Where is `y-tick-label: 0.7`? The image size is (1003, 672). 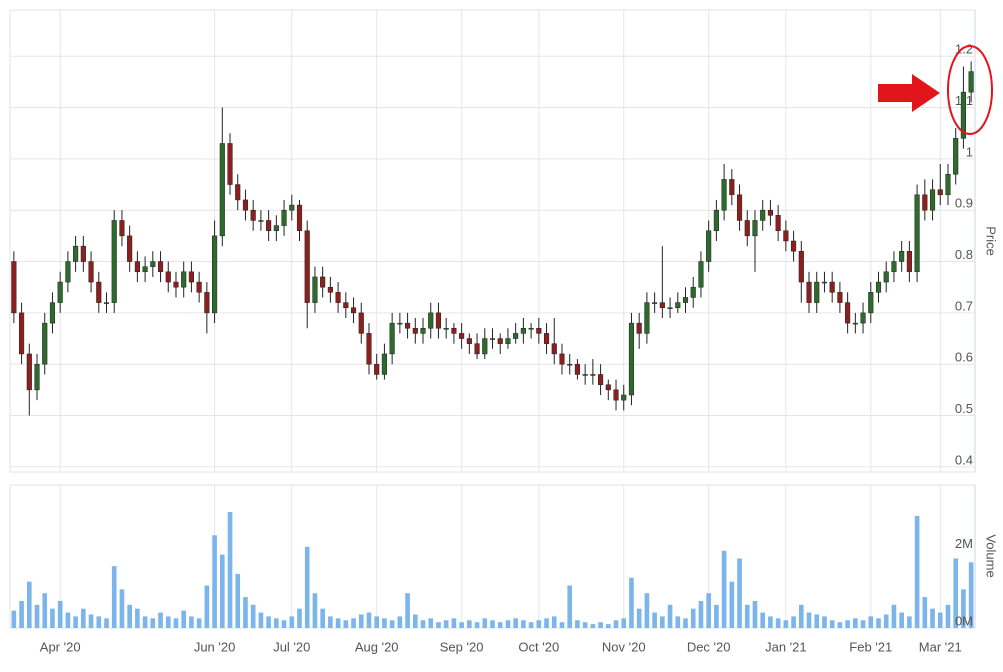 y-tick-label: 0.7 is located at coordinates (964, 305).